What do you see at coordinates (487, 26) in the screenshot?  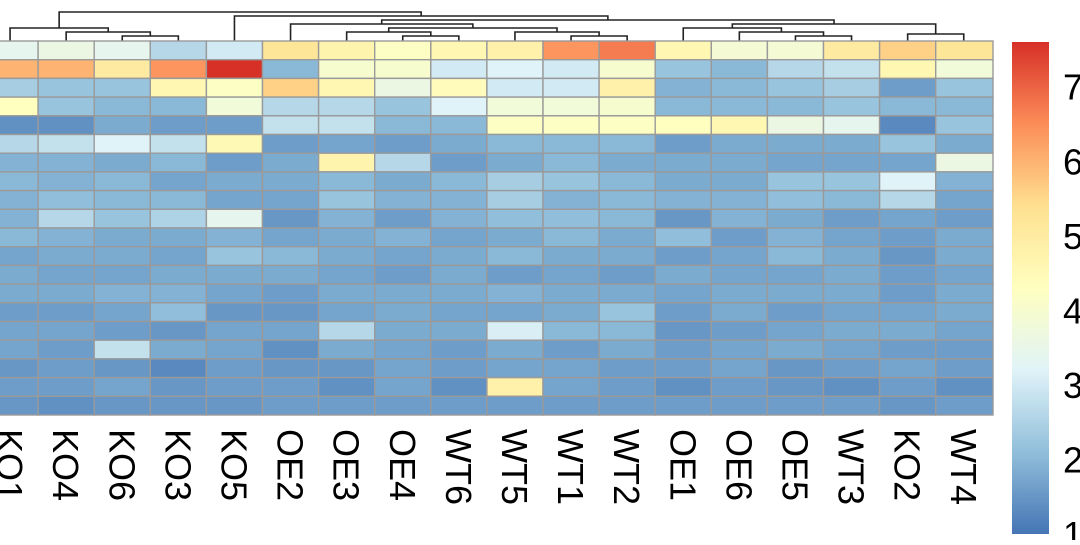 I see `column-dendrogram` at bounding box center [487, 26].